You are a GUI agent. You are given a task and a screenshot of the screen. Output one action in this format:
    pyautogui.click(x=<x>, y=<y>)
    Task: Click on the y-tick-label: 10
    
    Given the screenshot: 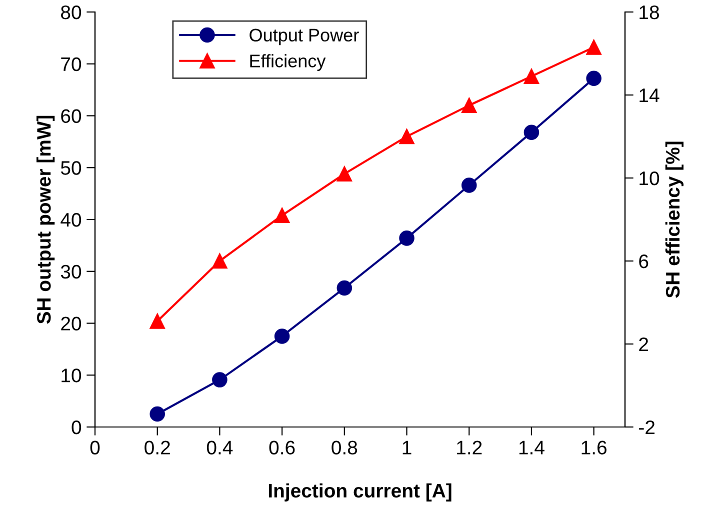 What is the action you would take?
    pyautogui.click(x=72, y=375)
    